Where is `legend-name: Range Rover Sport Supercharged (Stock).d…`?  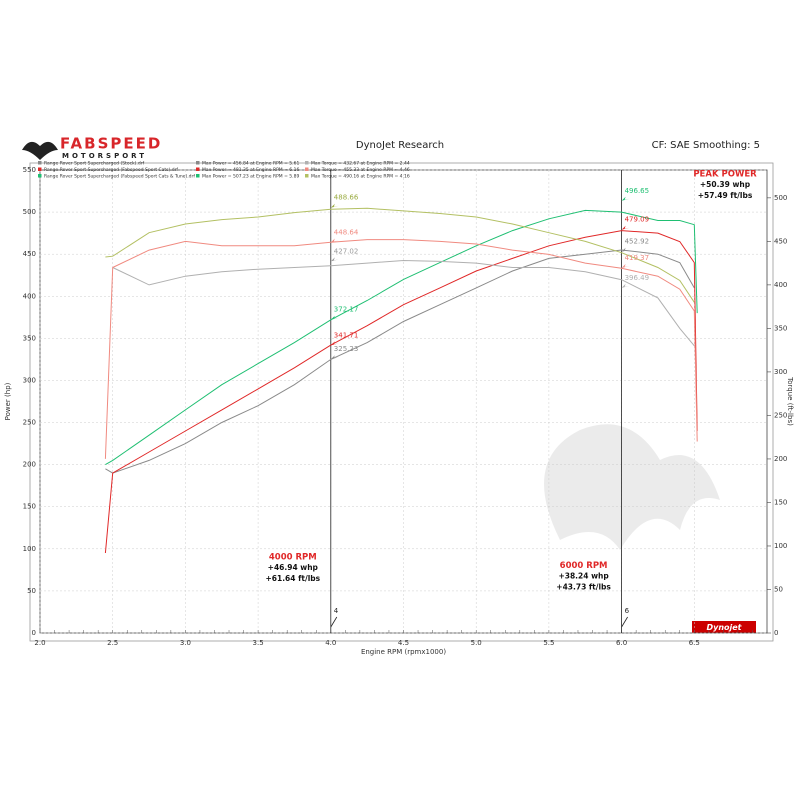
legend-name: Range Rover Sport Supercharged (Stock).d… is located at coordinates (94, 164).